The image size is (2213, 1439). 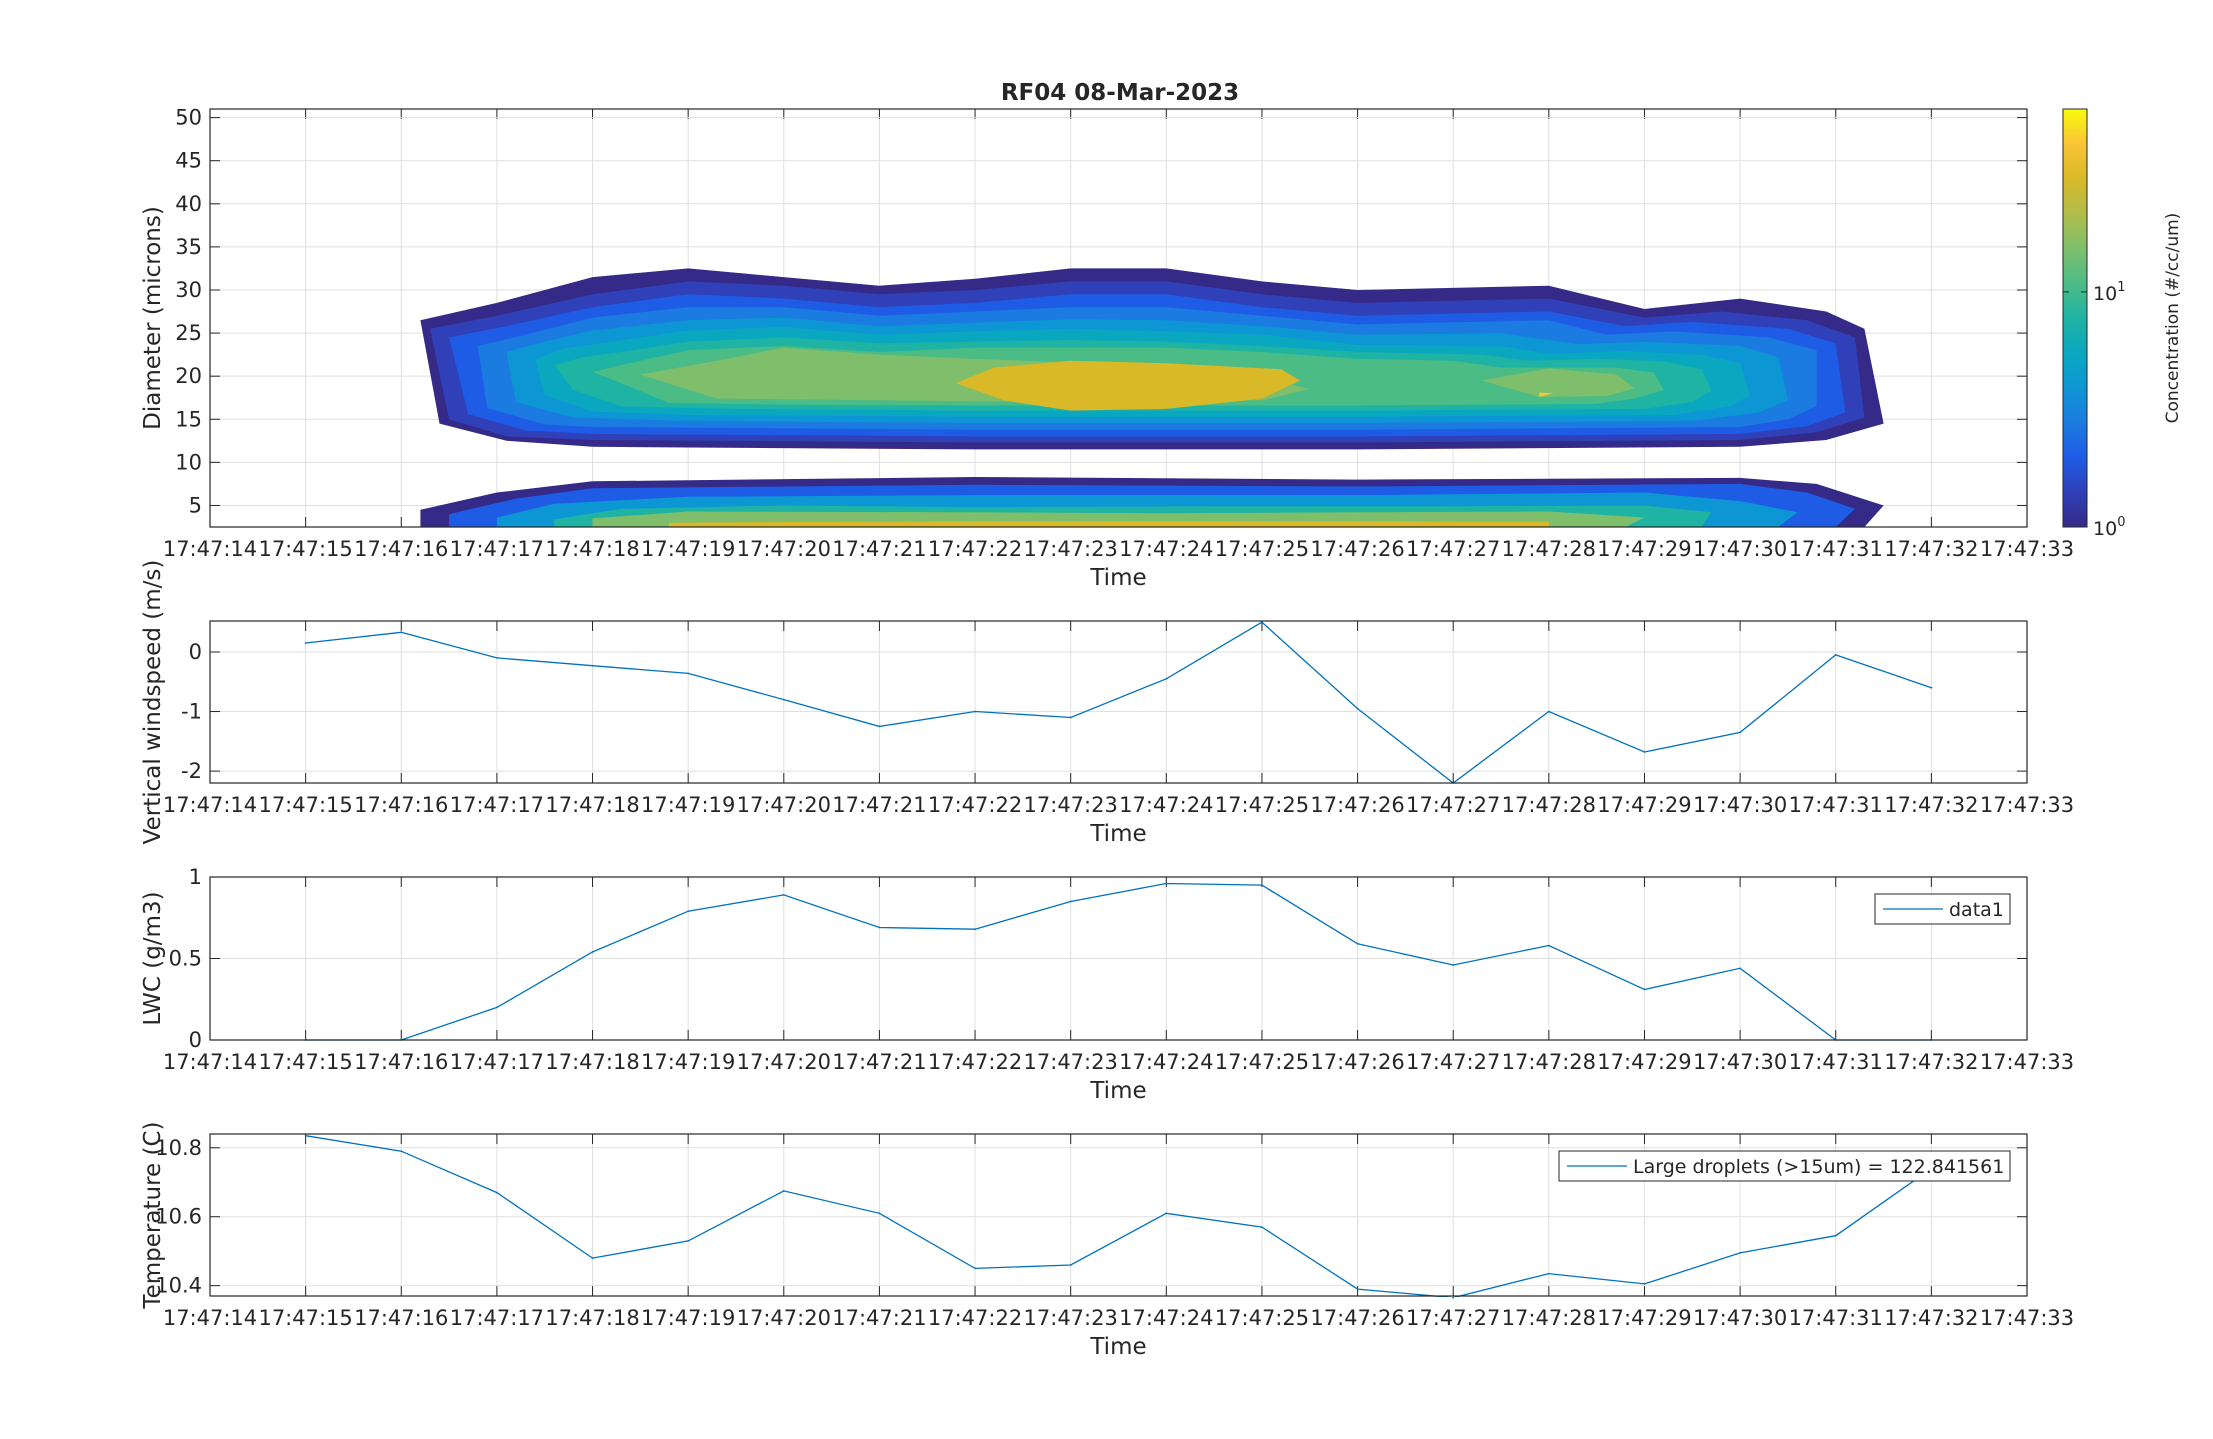 What do you see at coordinates (210, 549) in the screenshot?
I see `x-tick-label: 17:47:14` at bounding box center [210, 549].